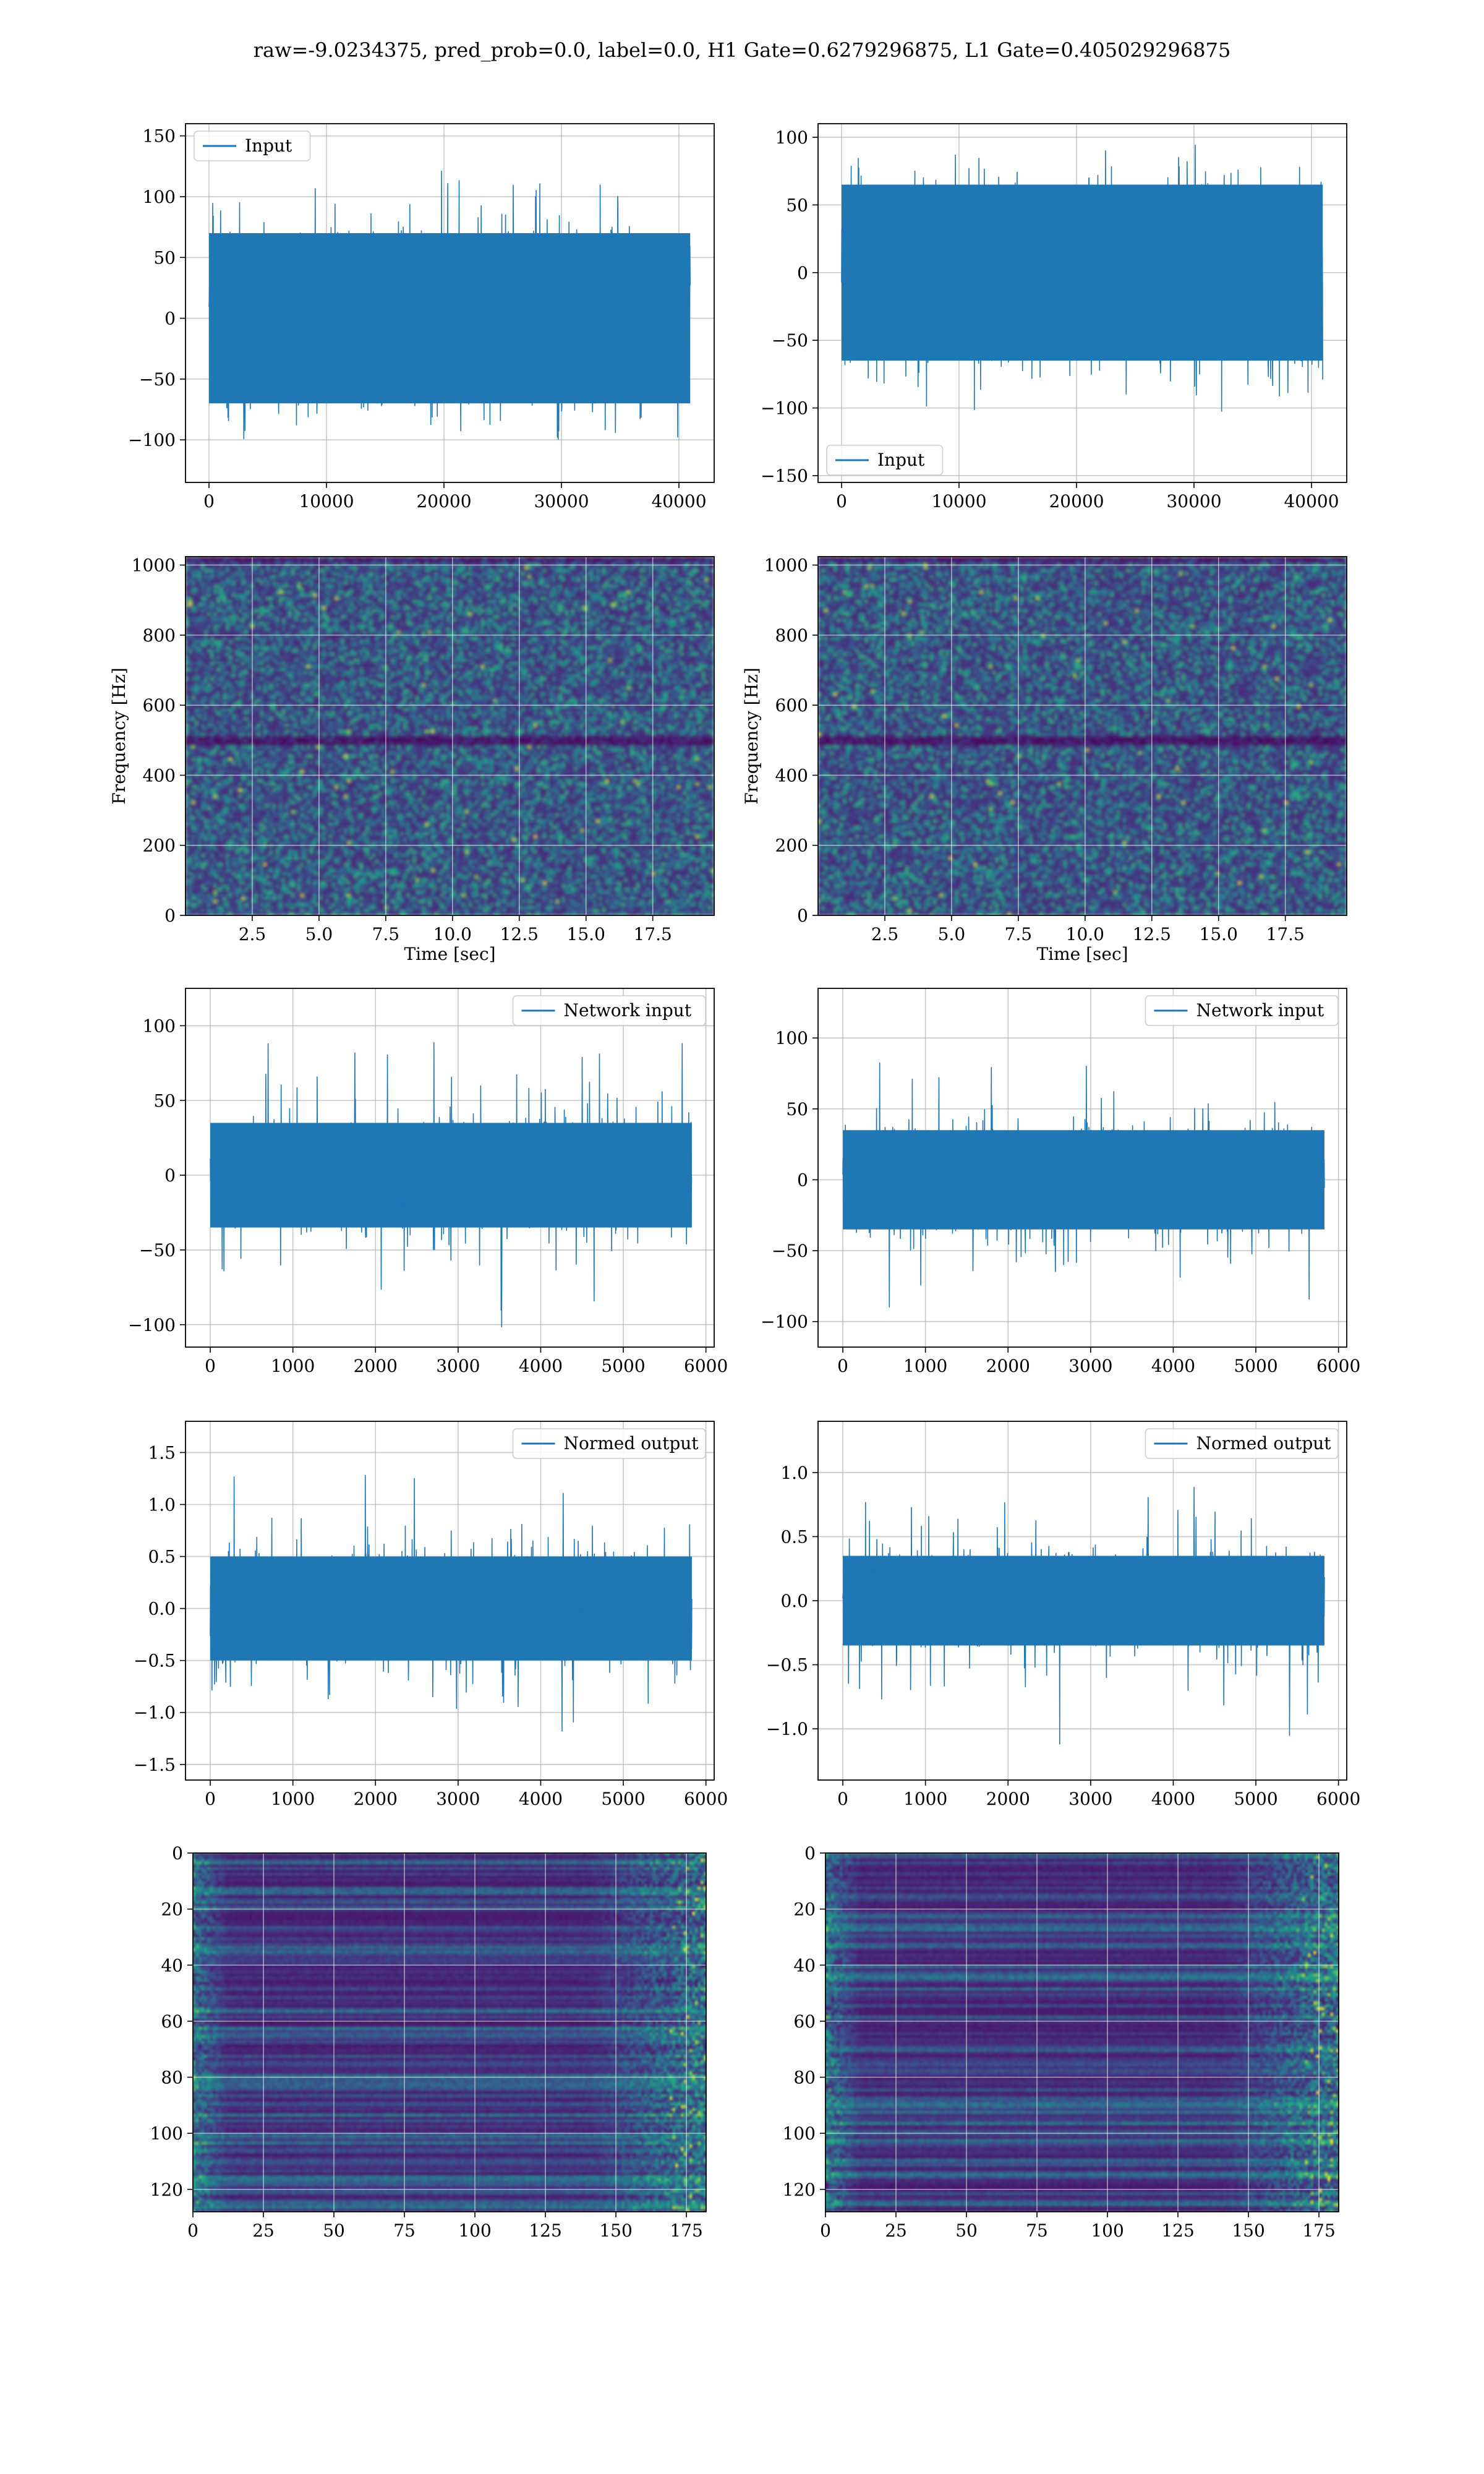 The height and width of the screenshot is (2474, 1484). I want to click on input_l1-xtick-label-1: 10000, so click(958, 501).